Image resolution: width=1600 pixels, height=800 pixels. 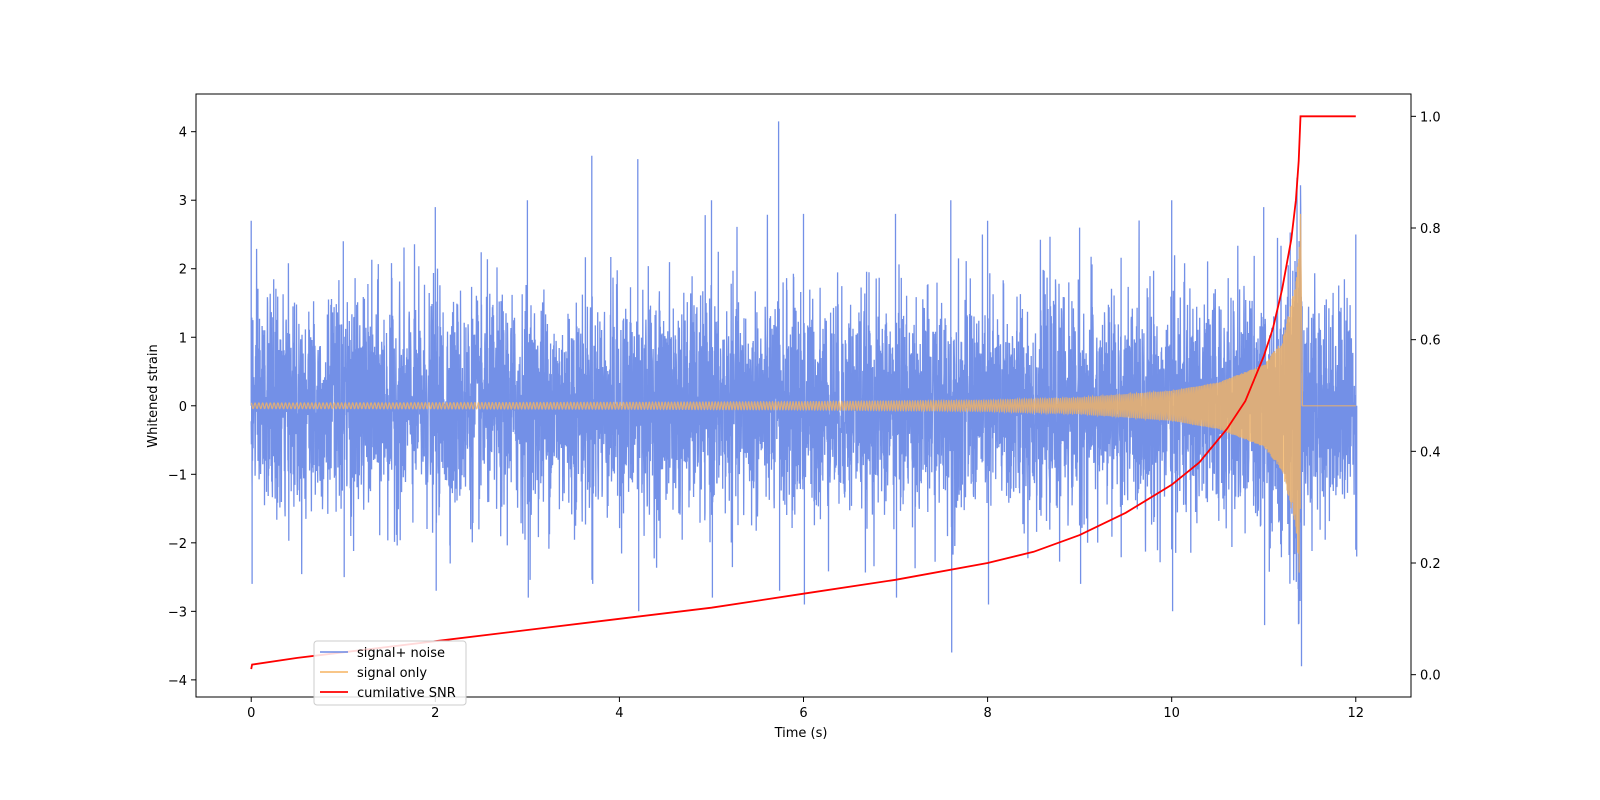 What do you see at coordinates (987, 713) in the screenshot?
I see `x-tick-label: 8` at bounding box center [987, 713].